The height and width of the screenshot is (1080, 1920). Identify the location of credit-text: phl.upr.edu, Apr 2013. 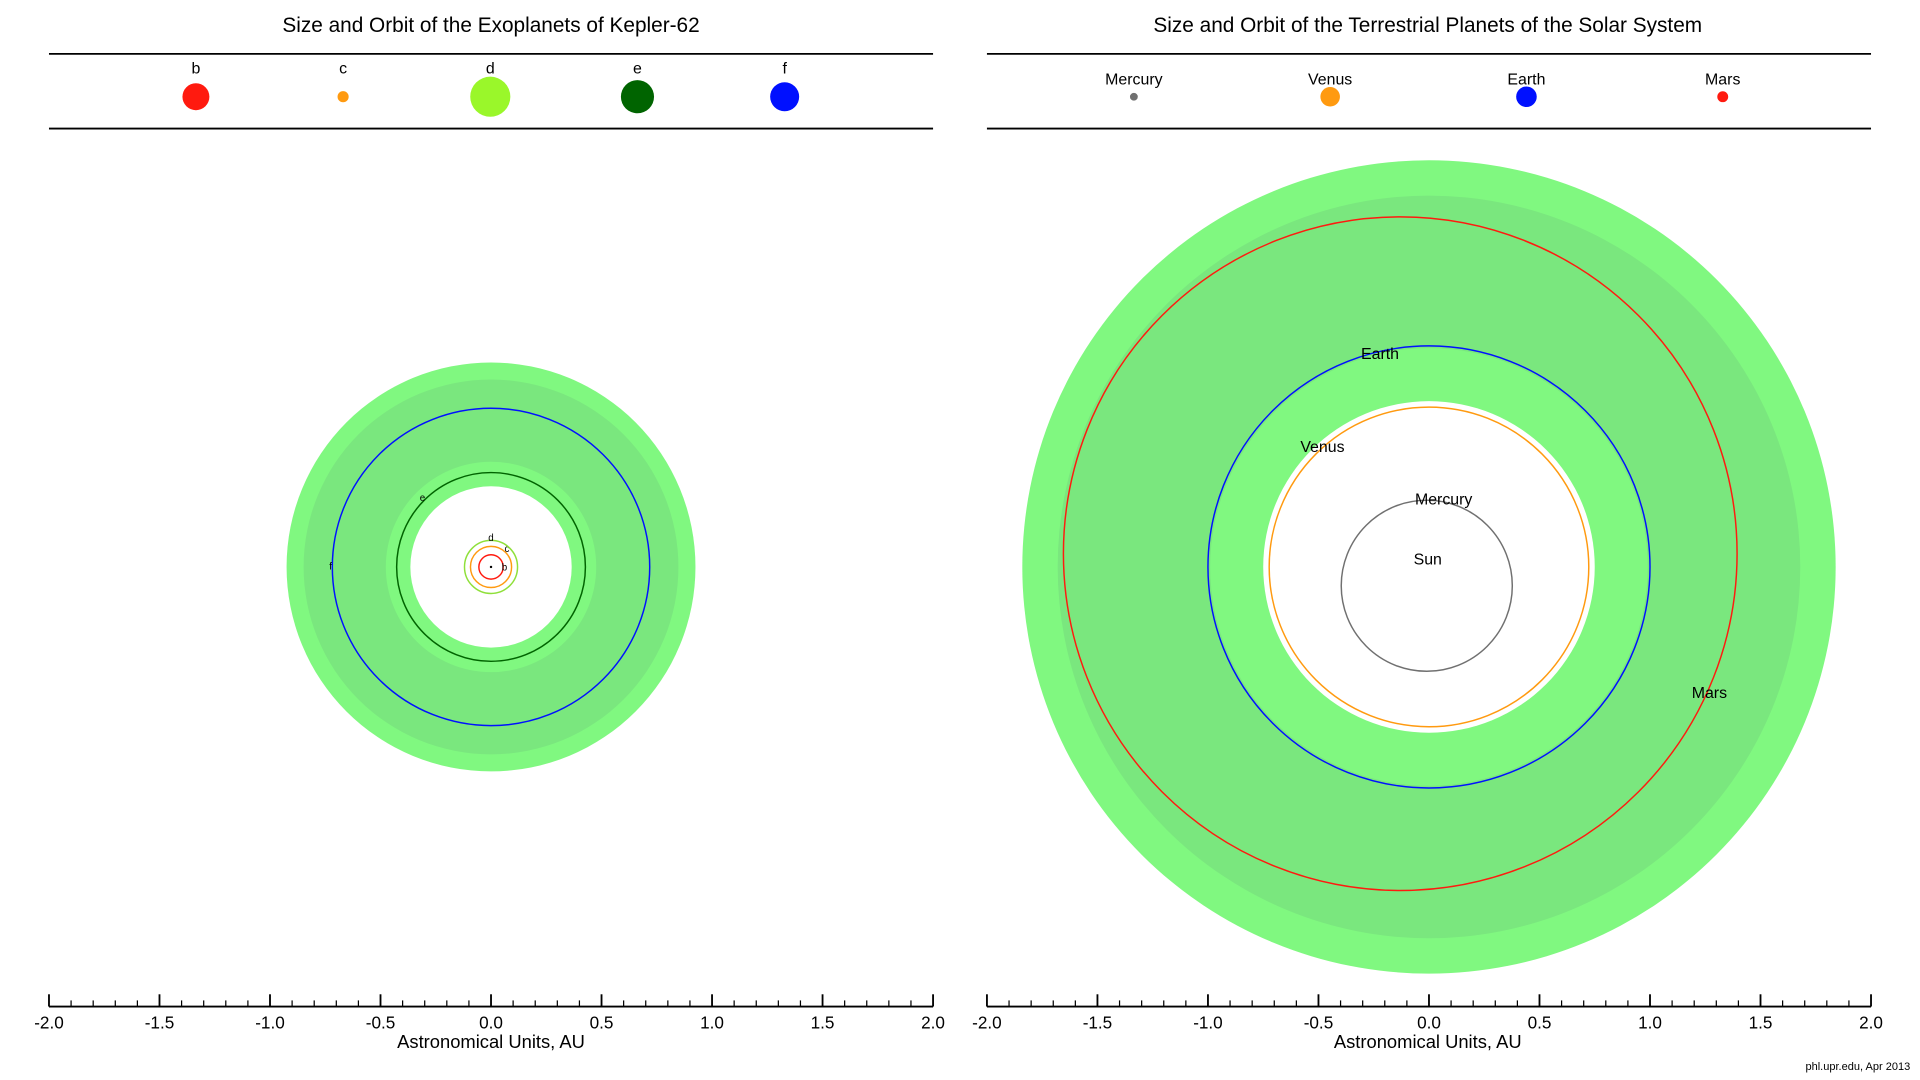
(1857, 1067).